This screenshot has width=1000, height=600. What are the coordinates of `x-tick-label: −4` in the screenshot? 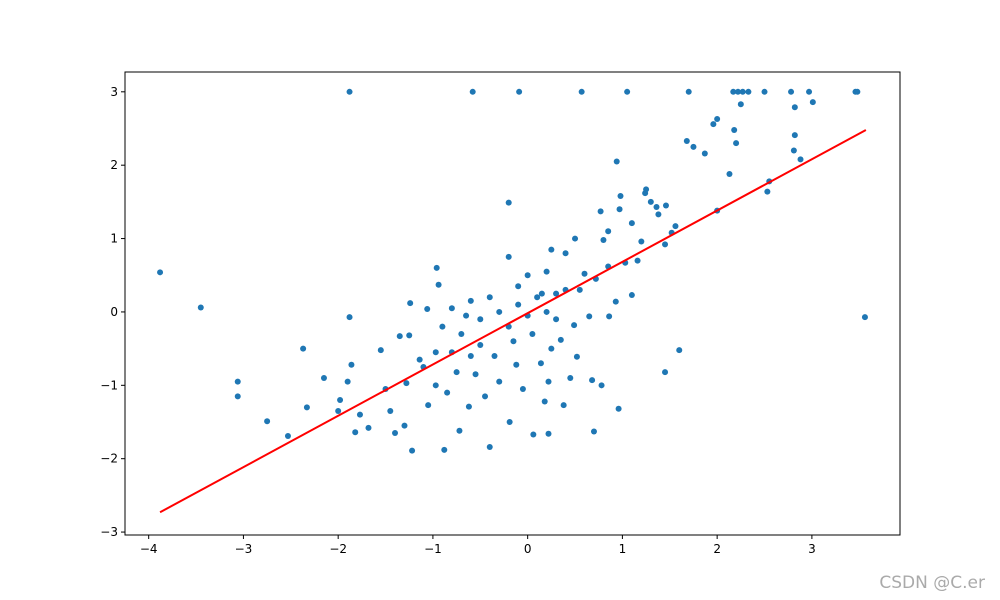 It's located at (149, 549).